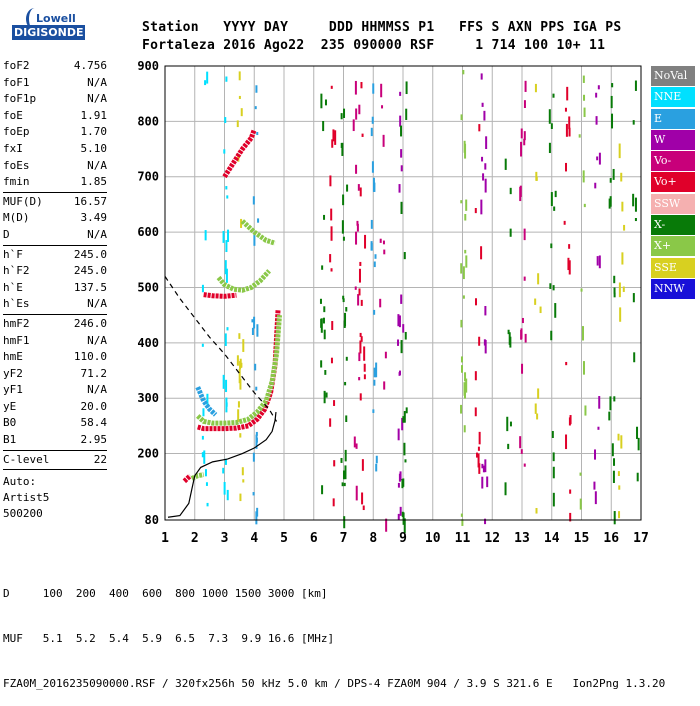 The width and height of the screenshot is (700, 706). What do you see at coordinates (148, 232) in the screenshot?
I see `y-tick-label: 600` at bounding box center [148, 232].